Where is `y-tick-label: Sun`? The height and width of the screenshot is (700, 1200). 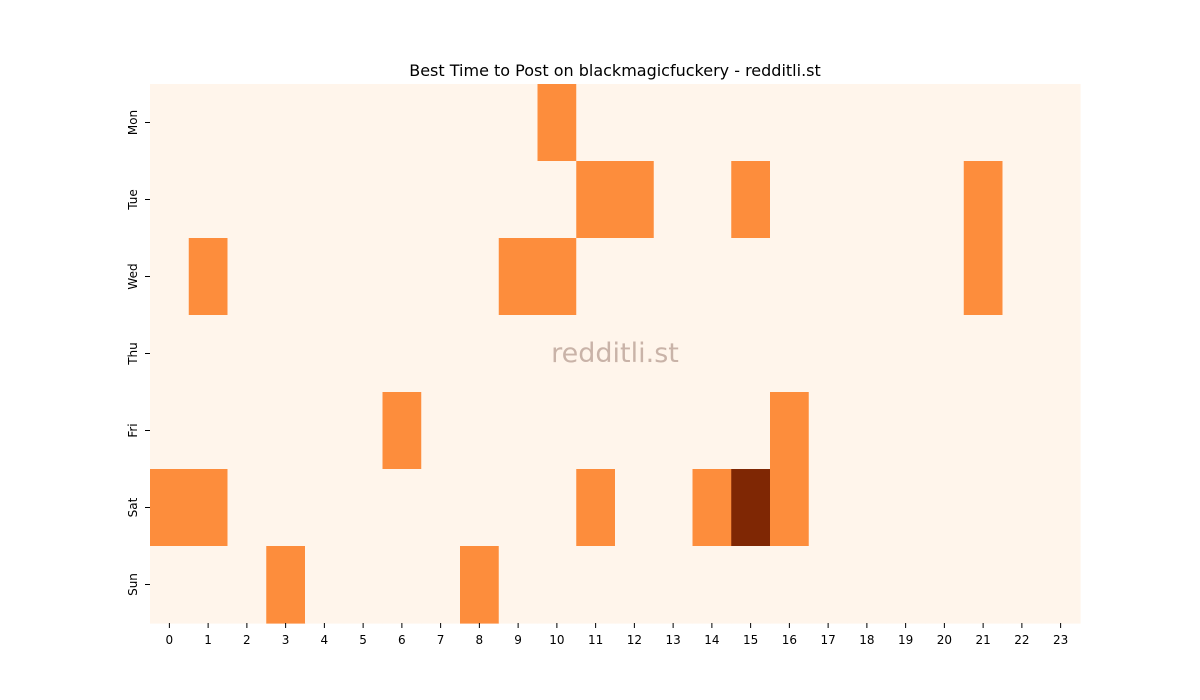 y-tick-label: Sun is located at coordinates (133, 584).